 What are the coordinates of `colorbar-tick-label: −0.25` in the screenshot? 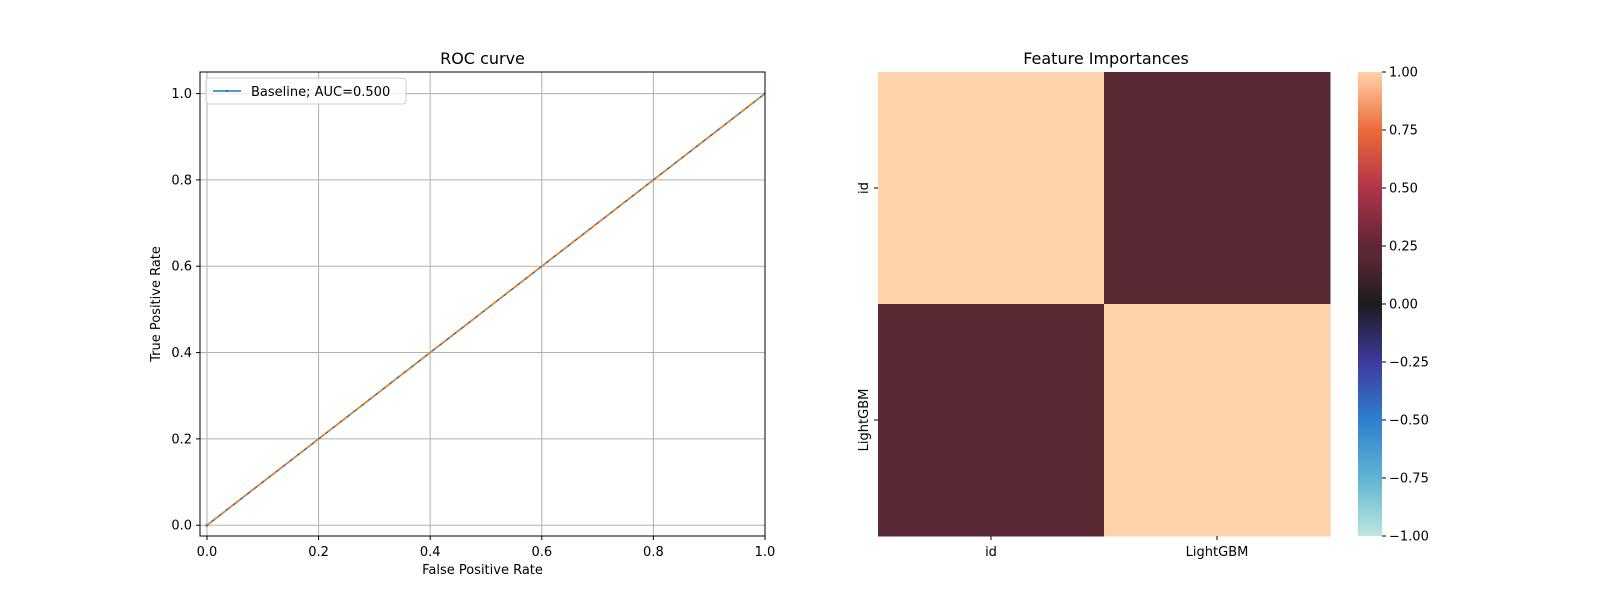 It's located at (1409, 363).